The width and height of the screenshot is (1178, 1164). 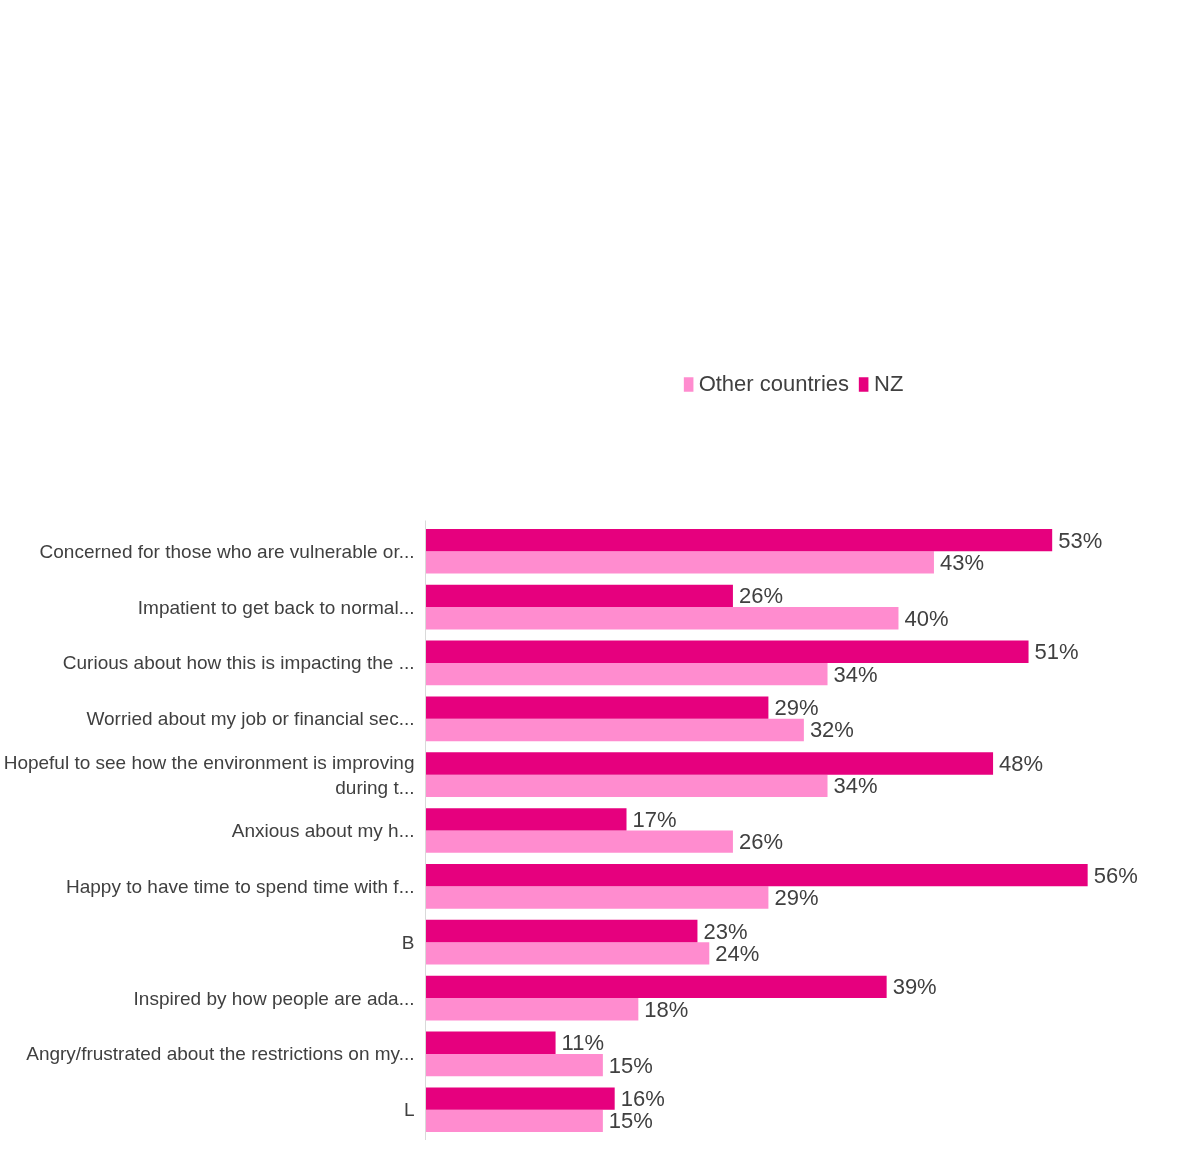 I want to click on legend-label: NZ, so click(x=889, y=383).